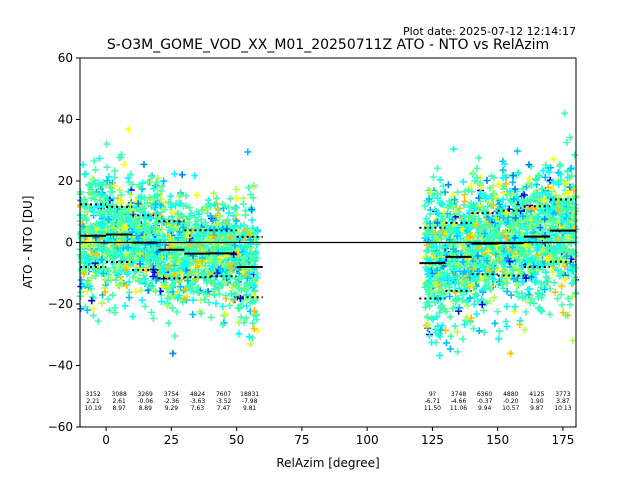 The height and width of the screenshot is (480, 640). I want to click on y-tick-label: −40, so click(60, 366).